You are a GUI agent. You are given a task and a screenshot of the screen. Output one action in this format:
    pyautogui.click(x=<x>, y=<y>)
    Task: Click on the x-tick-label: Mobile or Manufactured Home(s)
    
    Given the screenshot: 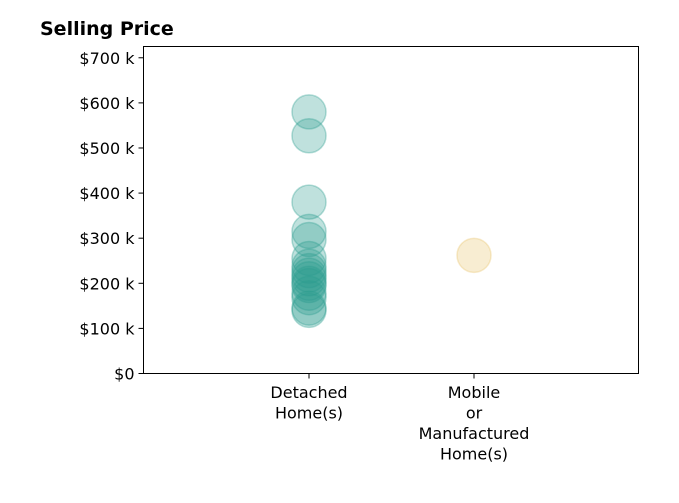 What is the action you would take?
    pyautogui.click(x=474, y=423)
    